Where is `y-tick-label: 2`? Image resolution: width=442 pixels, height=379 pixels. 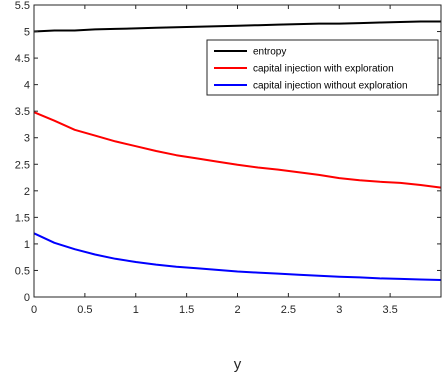
y-tick-label: 2 is located at coordinates (27, 192).